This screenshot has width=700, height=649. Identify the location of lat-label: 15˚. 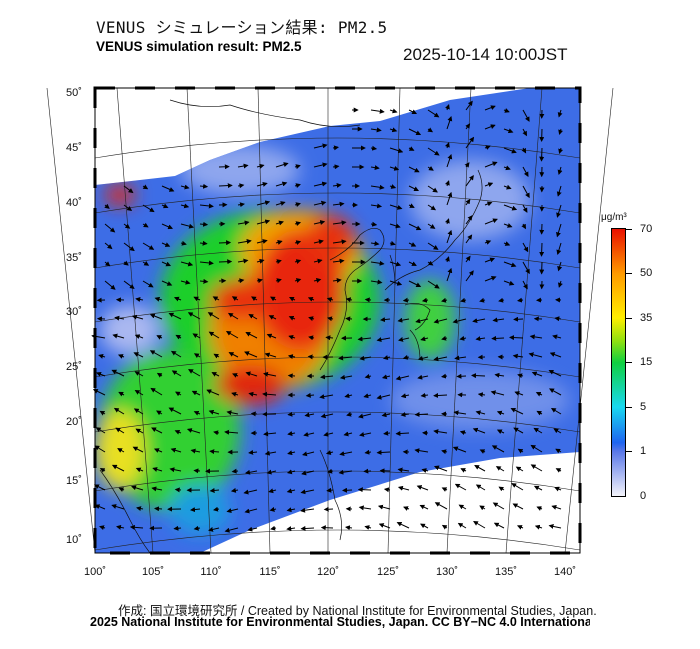
(74, 481).